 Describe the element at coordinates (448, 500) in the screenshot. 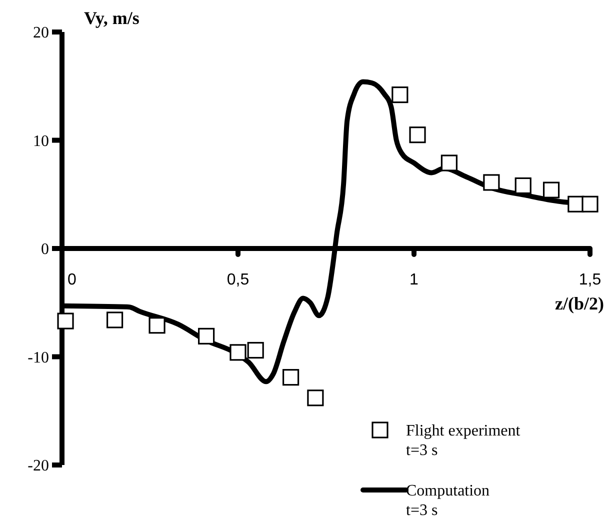

I see `legend-label: Computation t=3 s` at that location.